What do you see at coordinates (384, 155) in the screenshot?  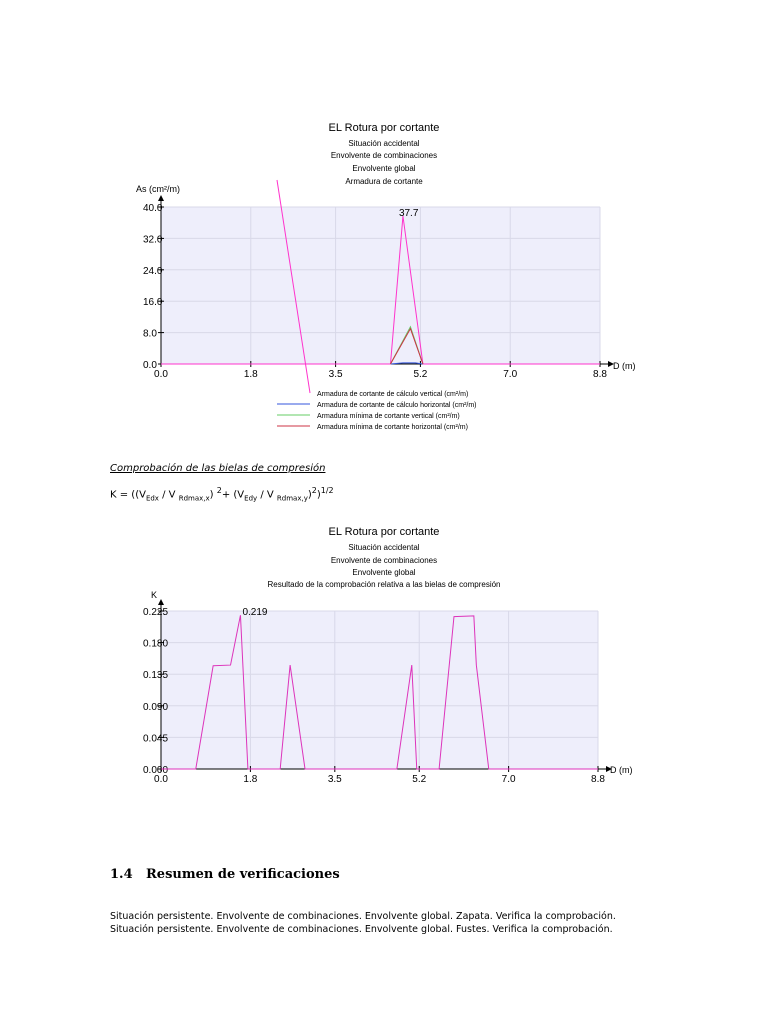 I see `chart1-subtitle-2: Envolvente de combinaciones` at bounding box center [384, 155].